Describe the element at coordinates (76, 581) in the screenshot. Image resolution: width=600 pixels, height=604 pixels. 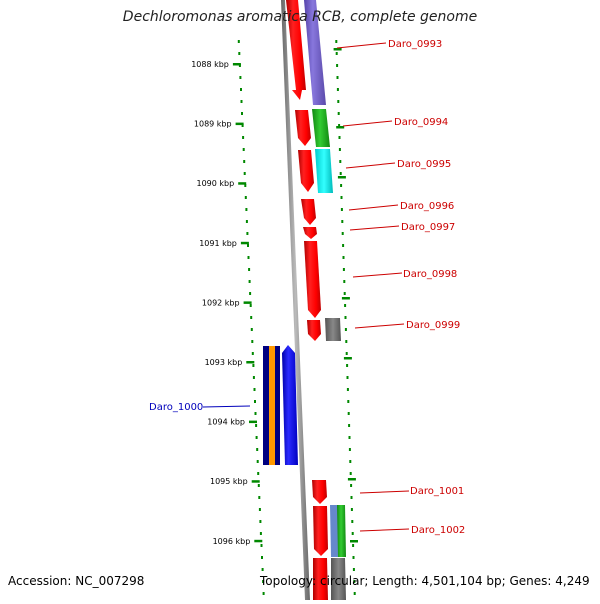
I see `accession-text: Accession: NC_007298` at that location.